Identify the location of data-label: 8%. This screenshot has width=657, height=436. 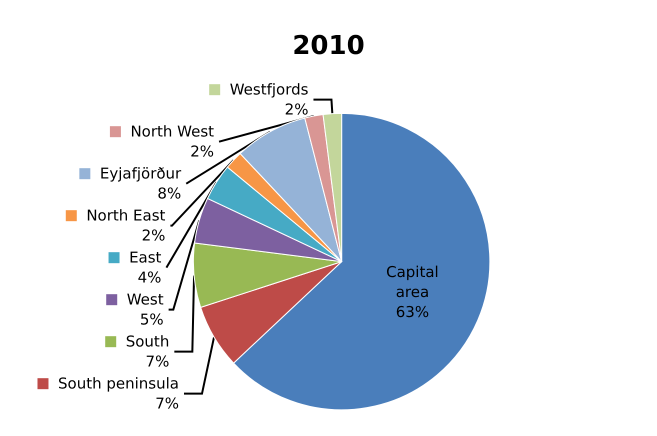
(169, 193).